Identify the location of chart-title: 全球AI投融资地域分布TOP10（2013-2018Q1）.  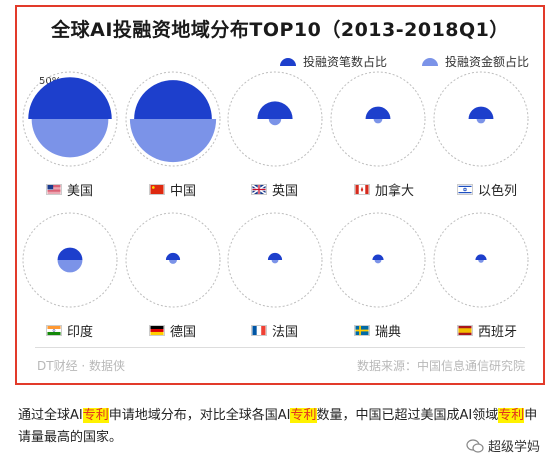
(280, 30).